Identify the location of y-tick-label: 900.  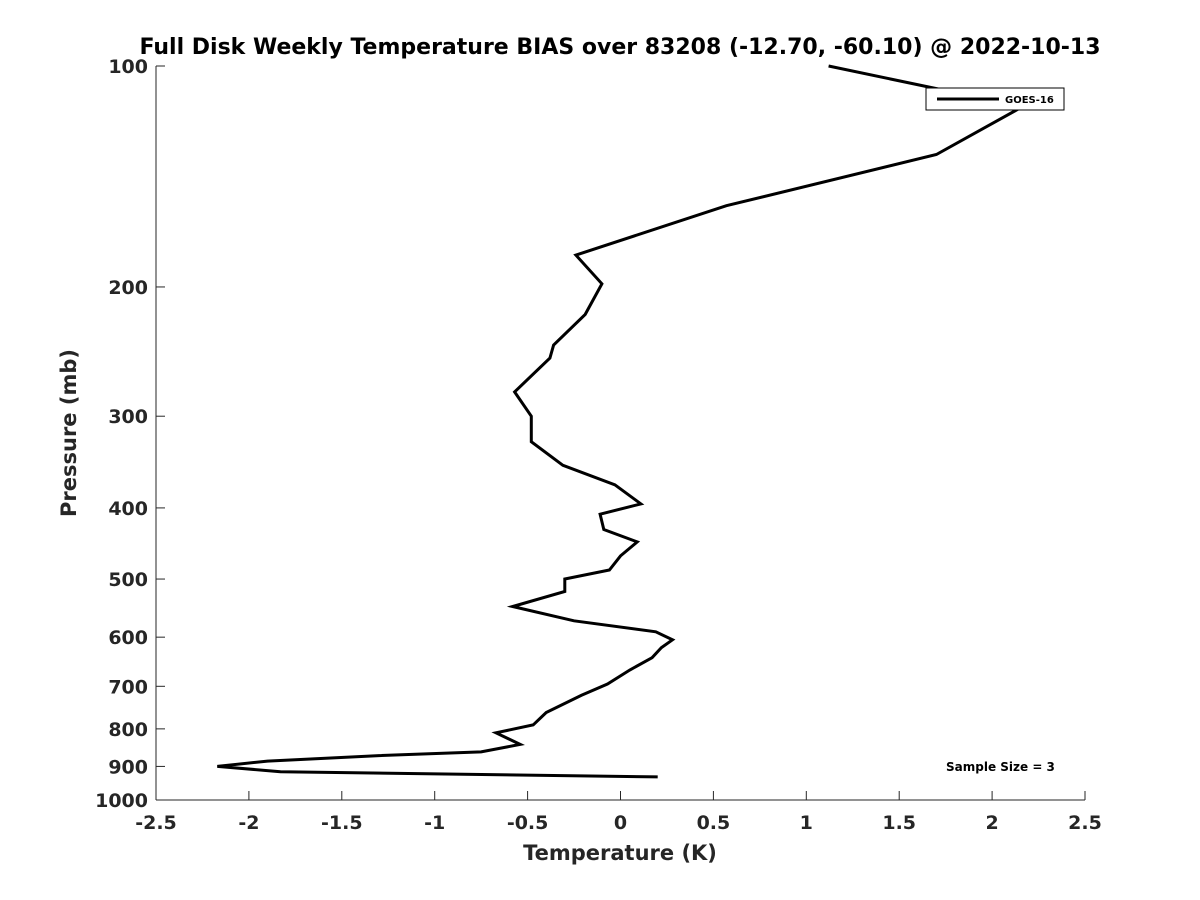
(128, 767).